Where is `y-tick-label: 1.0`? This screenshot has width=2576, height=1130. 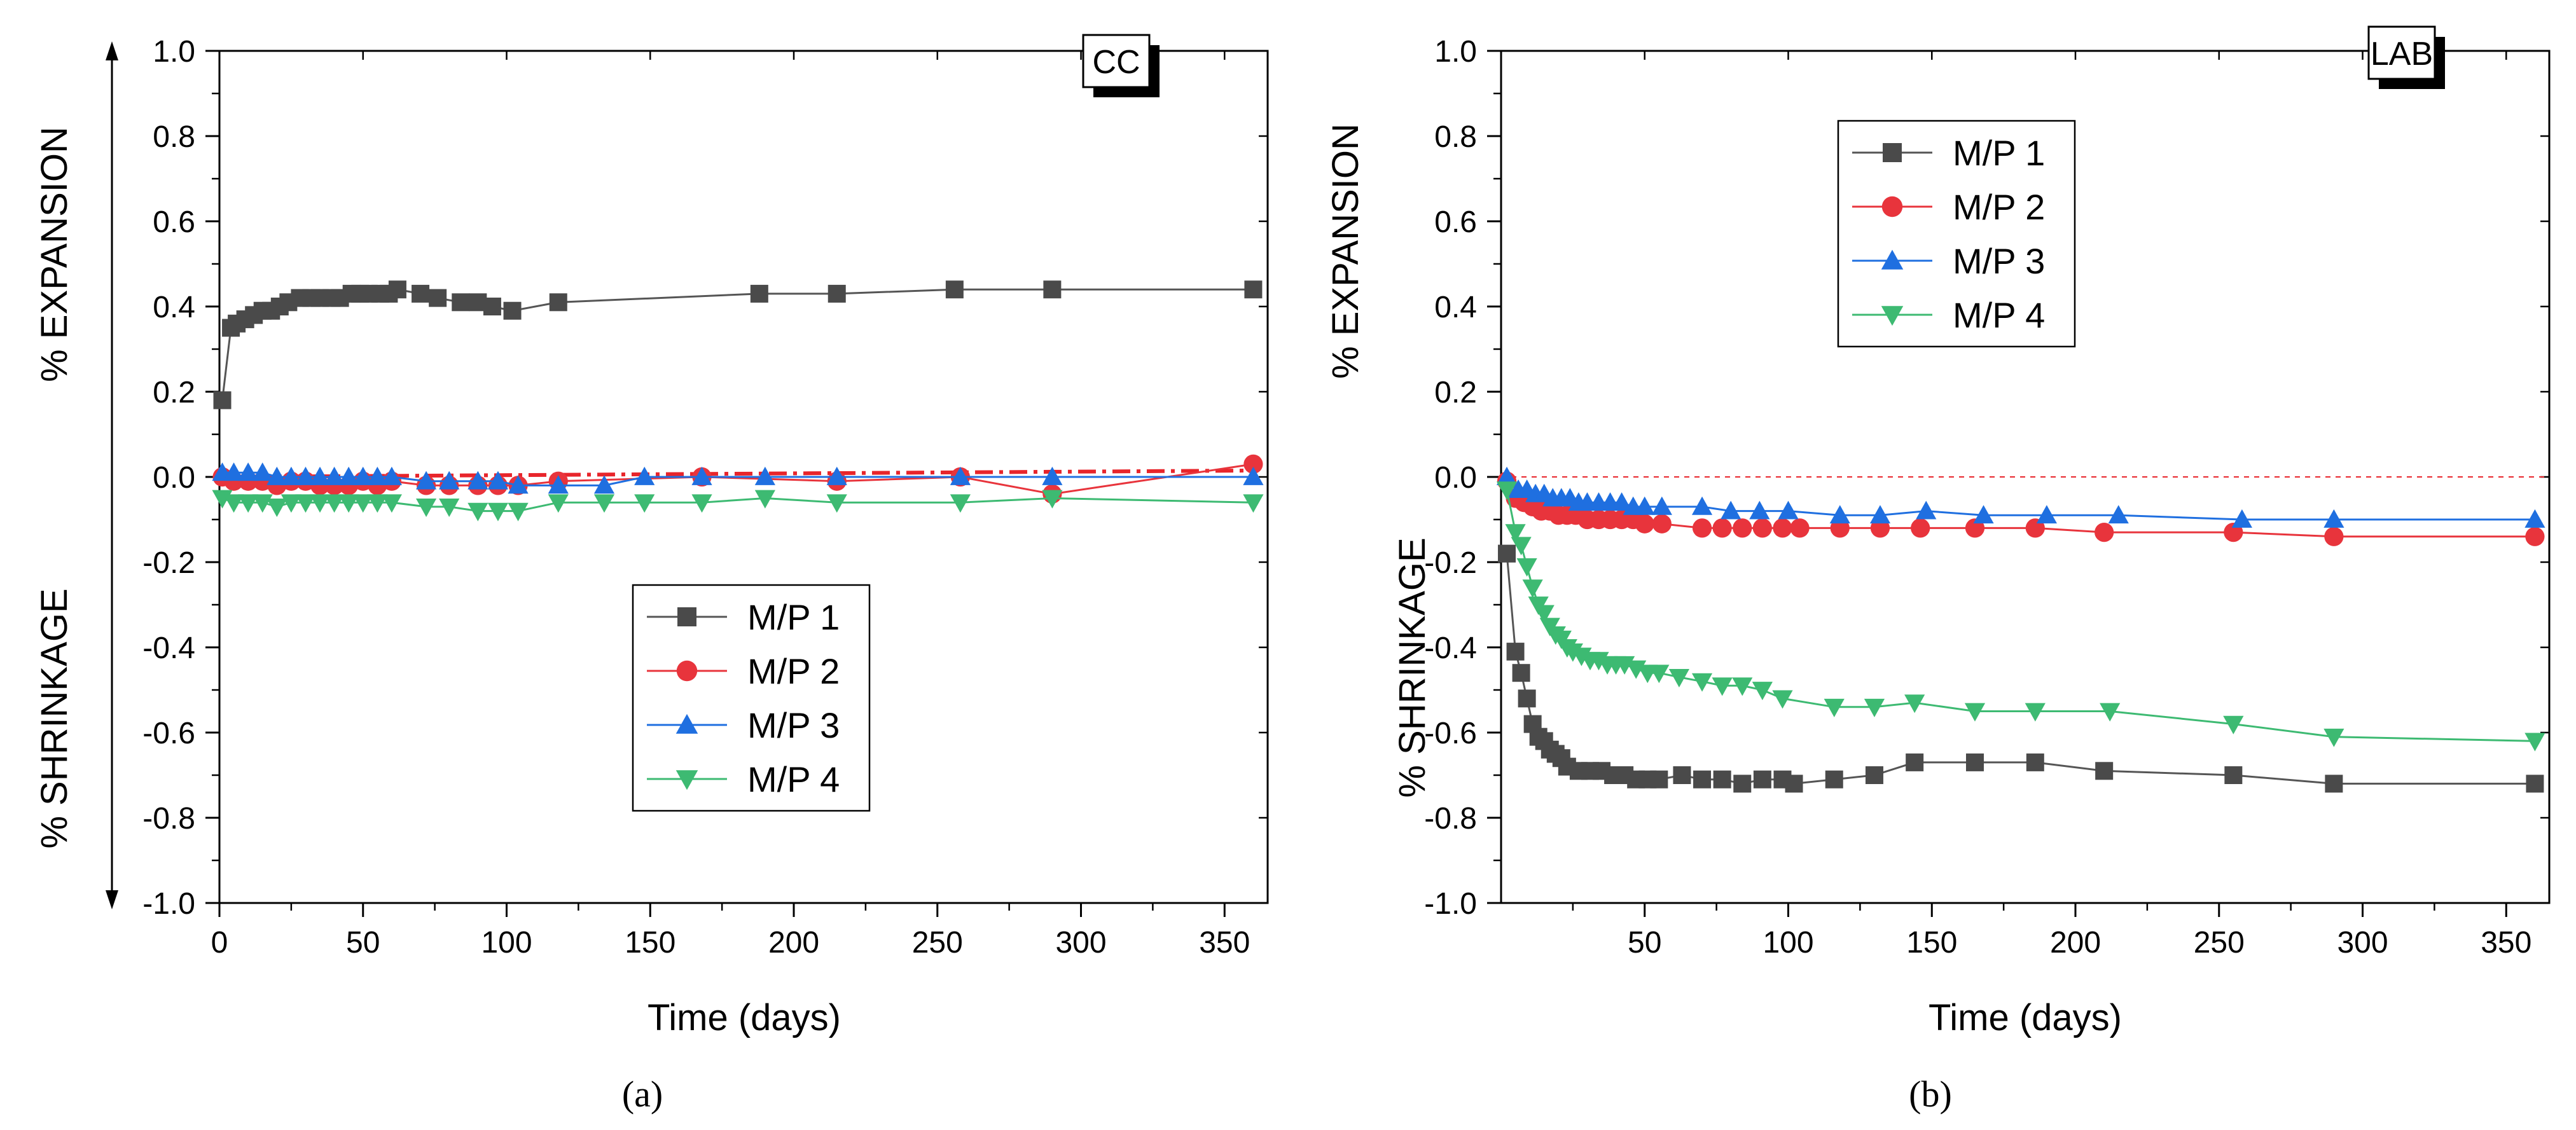
y-tick-label: 1.0 is located at coordinates (1455, 52).